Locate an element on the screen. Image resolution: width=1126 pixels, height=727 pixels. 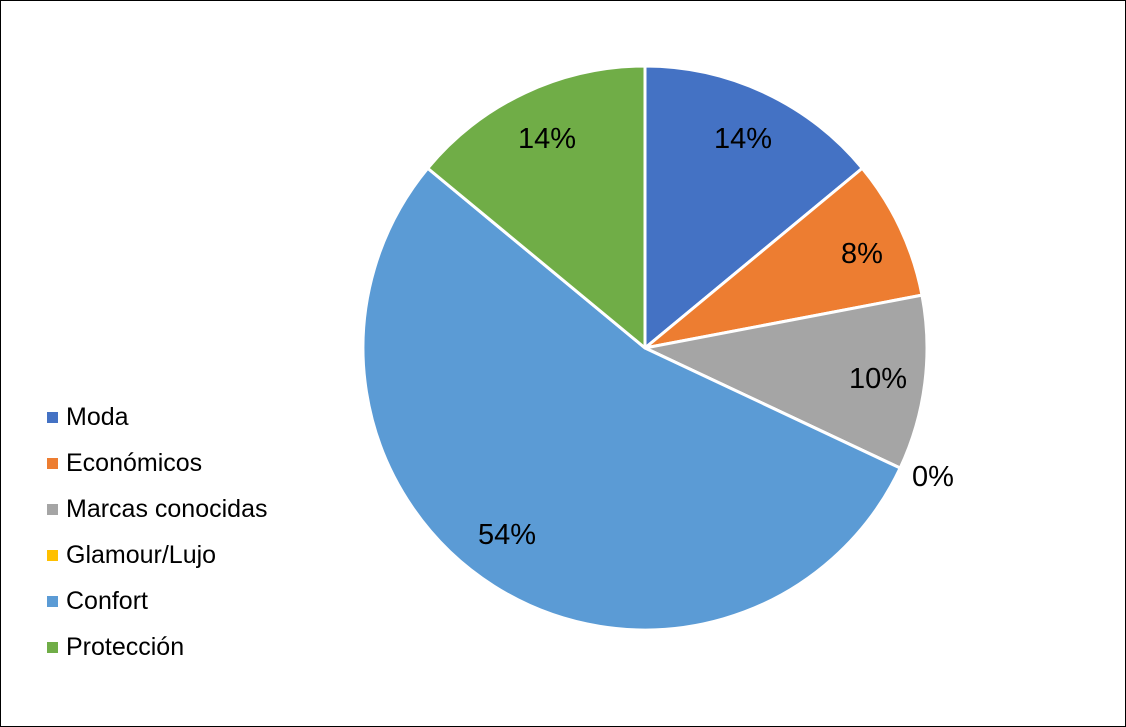
legend-item: Glamour/Lujo is located at coordinates (197, 555).